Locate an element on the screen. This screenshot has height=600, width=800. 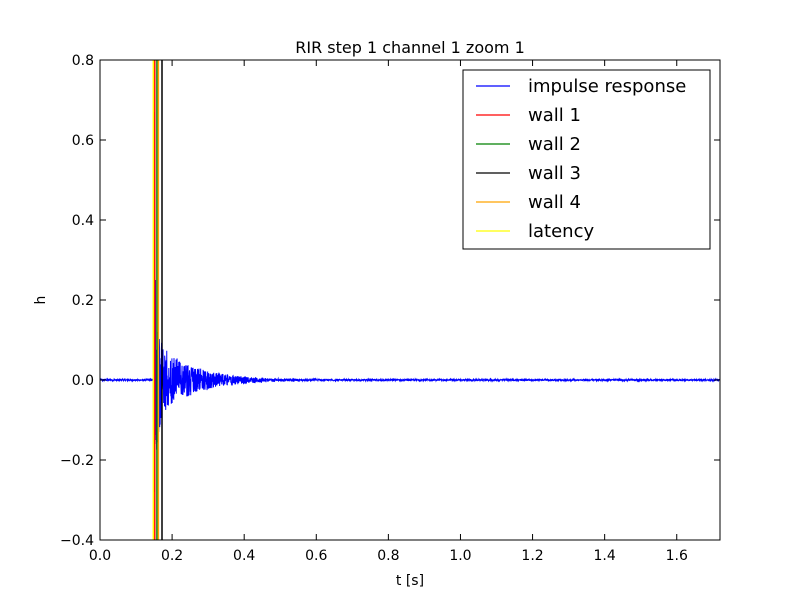
x-tick-label: 0.4 is located at coordinates (244, 556).